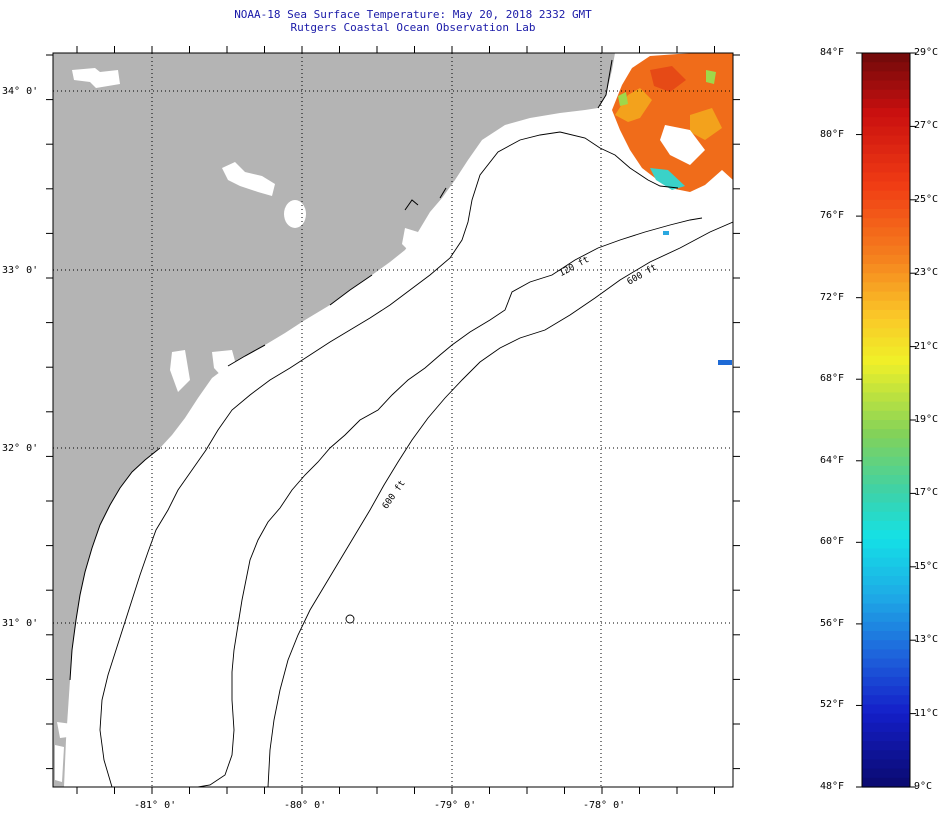 The image size is (944, 817). What do you see at coordinates (455, 805) in the screenshot?
I see `lon-label: -79° 0'` at bounding box center [455, 805].